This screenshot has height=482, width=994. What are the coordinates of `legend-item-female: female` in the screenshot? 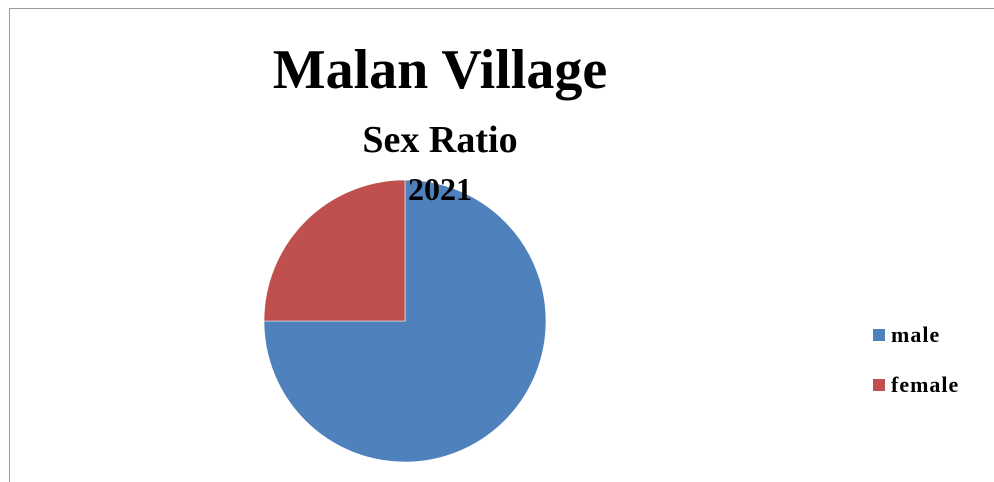 It's located at (916, 385).